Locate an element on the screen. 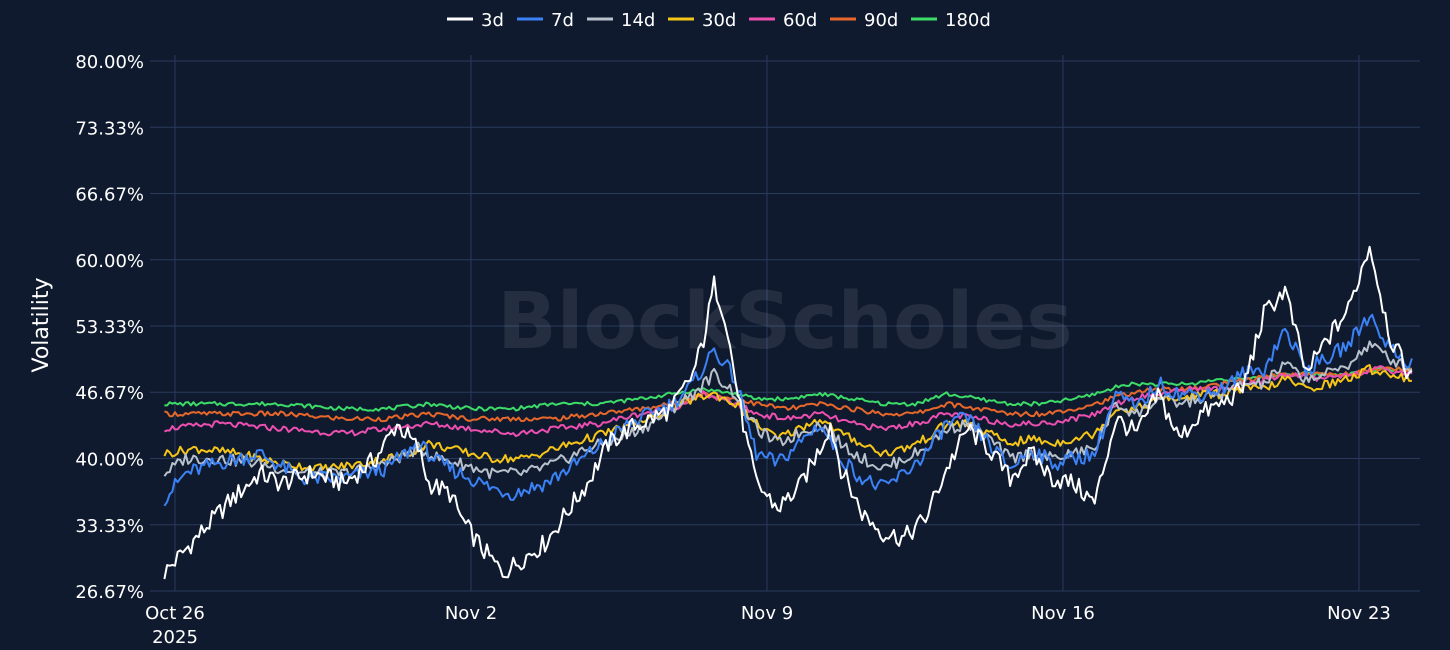  y-tick-label: 80.00% is located at coordinates (109, 62).